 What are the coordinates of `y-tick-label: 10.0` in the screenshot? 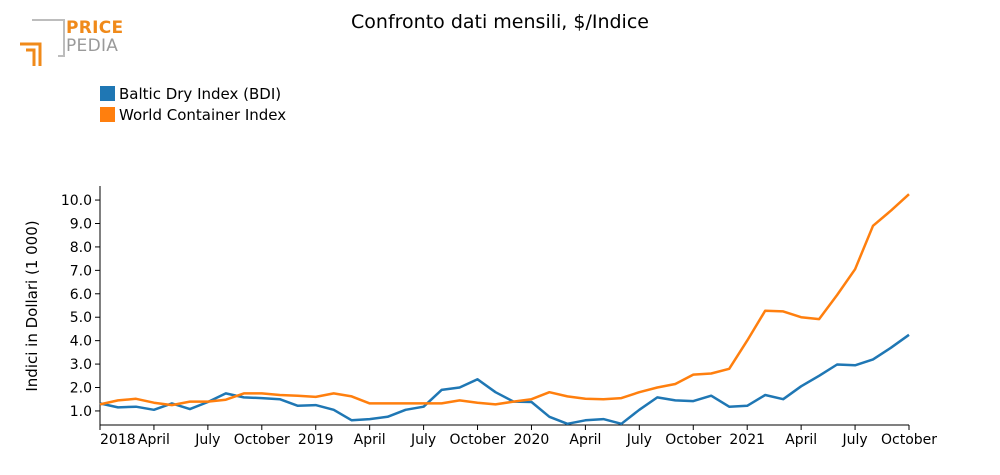 It's located at (76, 201).